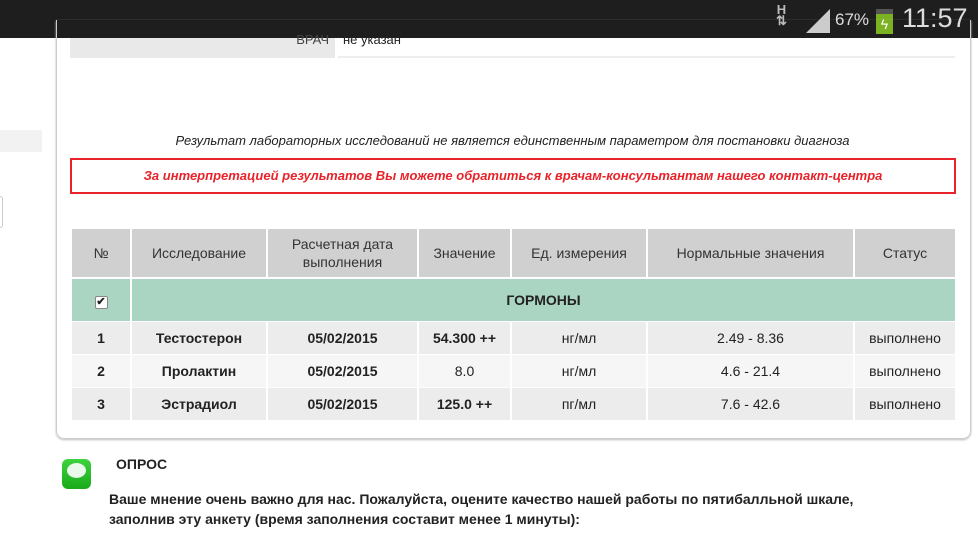  What do you see at coordinates (818, 21) in the screenshot?
I see `signal-icon` at bounding box center [818, 21].